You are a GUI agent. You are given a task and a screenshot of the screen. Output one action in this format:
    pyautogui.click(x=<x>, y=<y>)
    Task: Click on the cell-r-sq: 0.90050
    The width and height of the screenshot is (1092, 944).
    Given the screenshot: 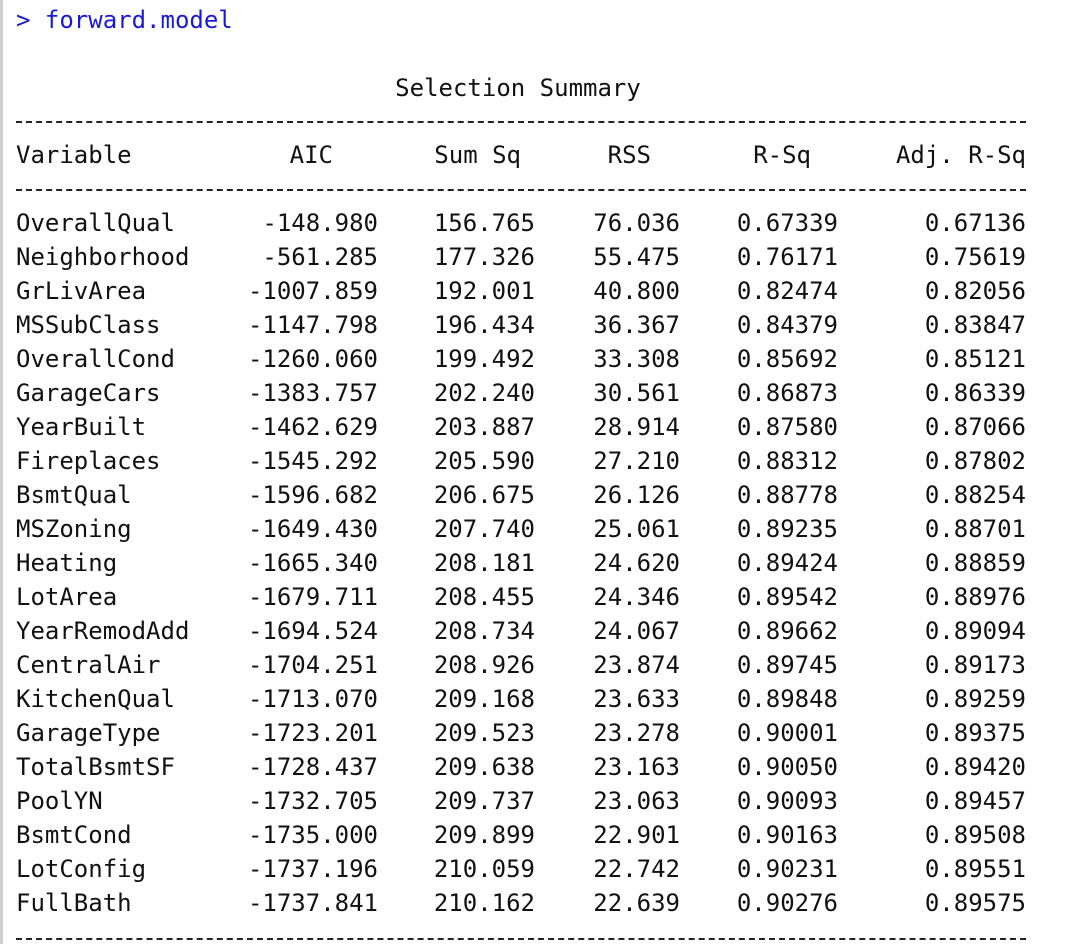 What is the action you would take?
    pyautogui.click(x=787, y=767)
    